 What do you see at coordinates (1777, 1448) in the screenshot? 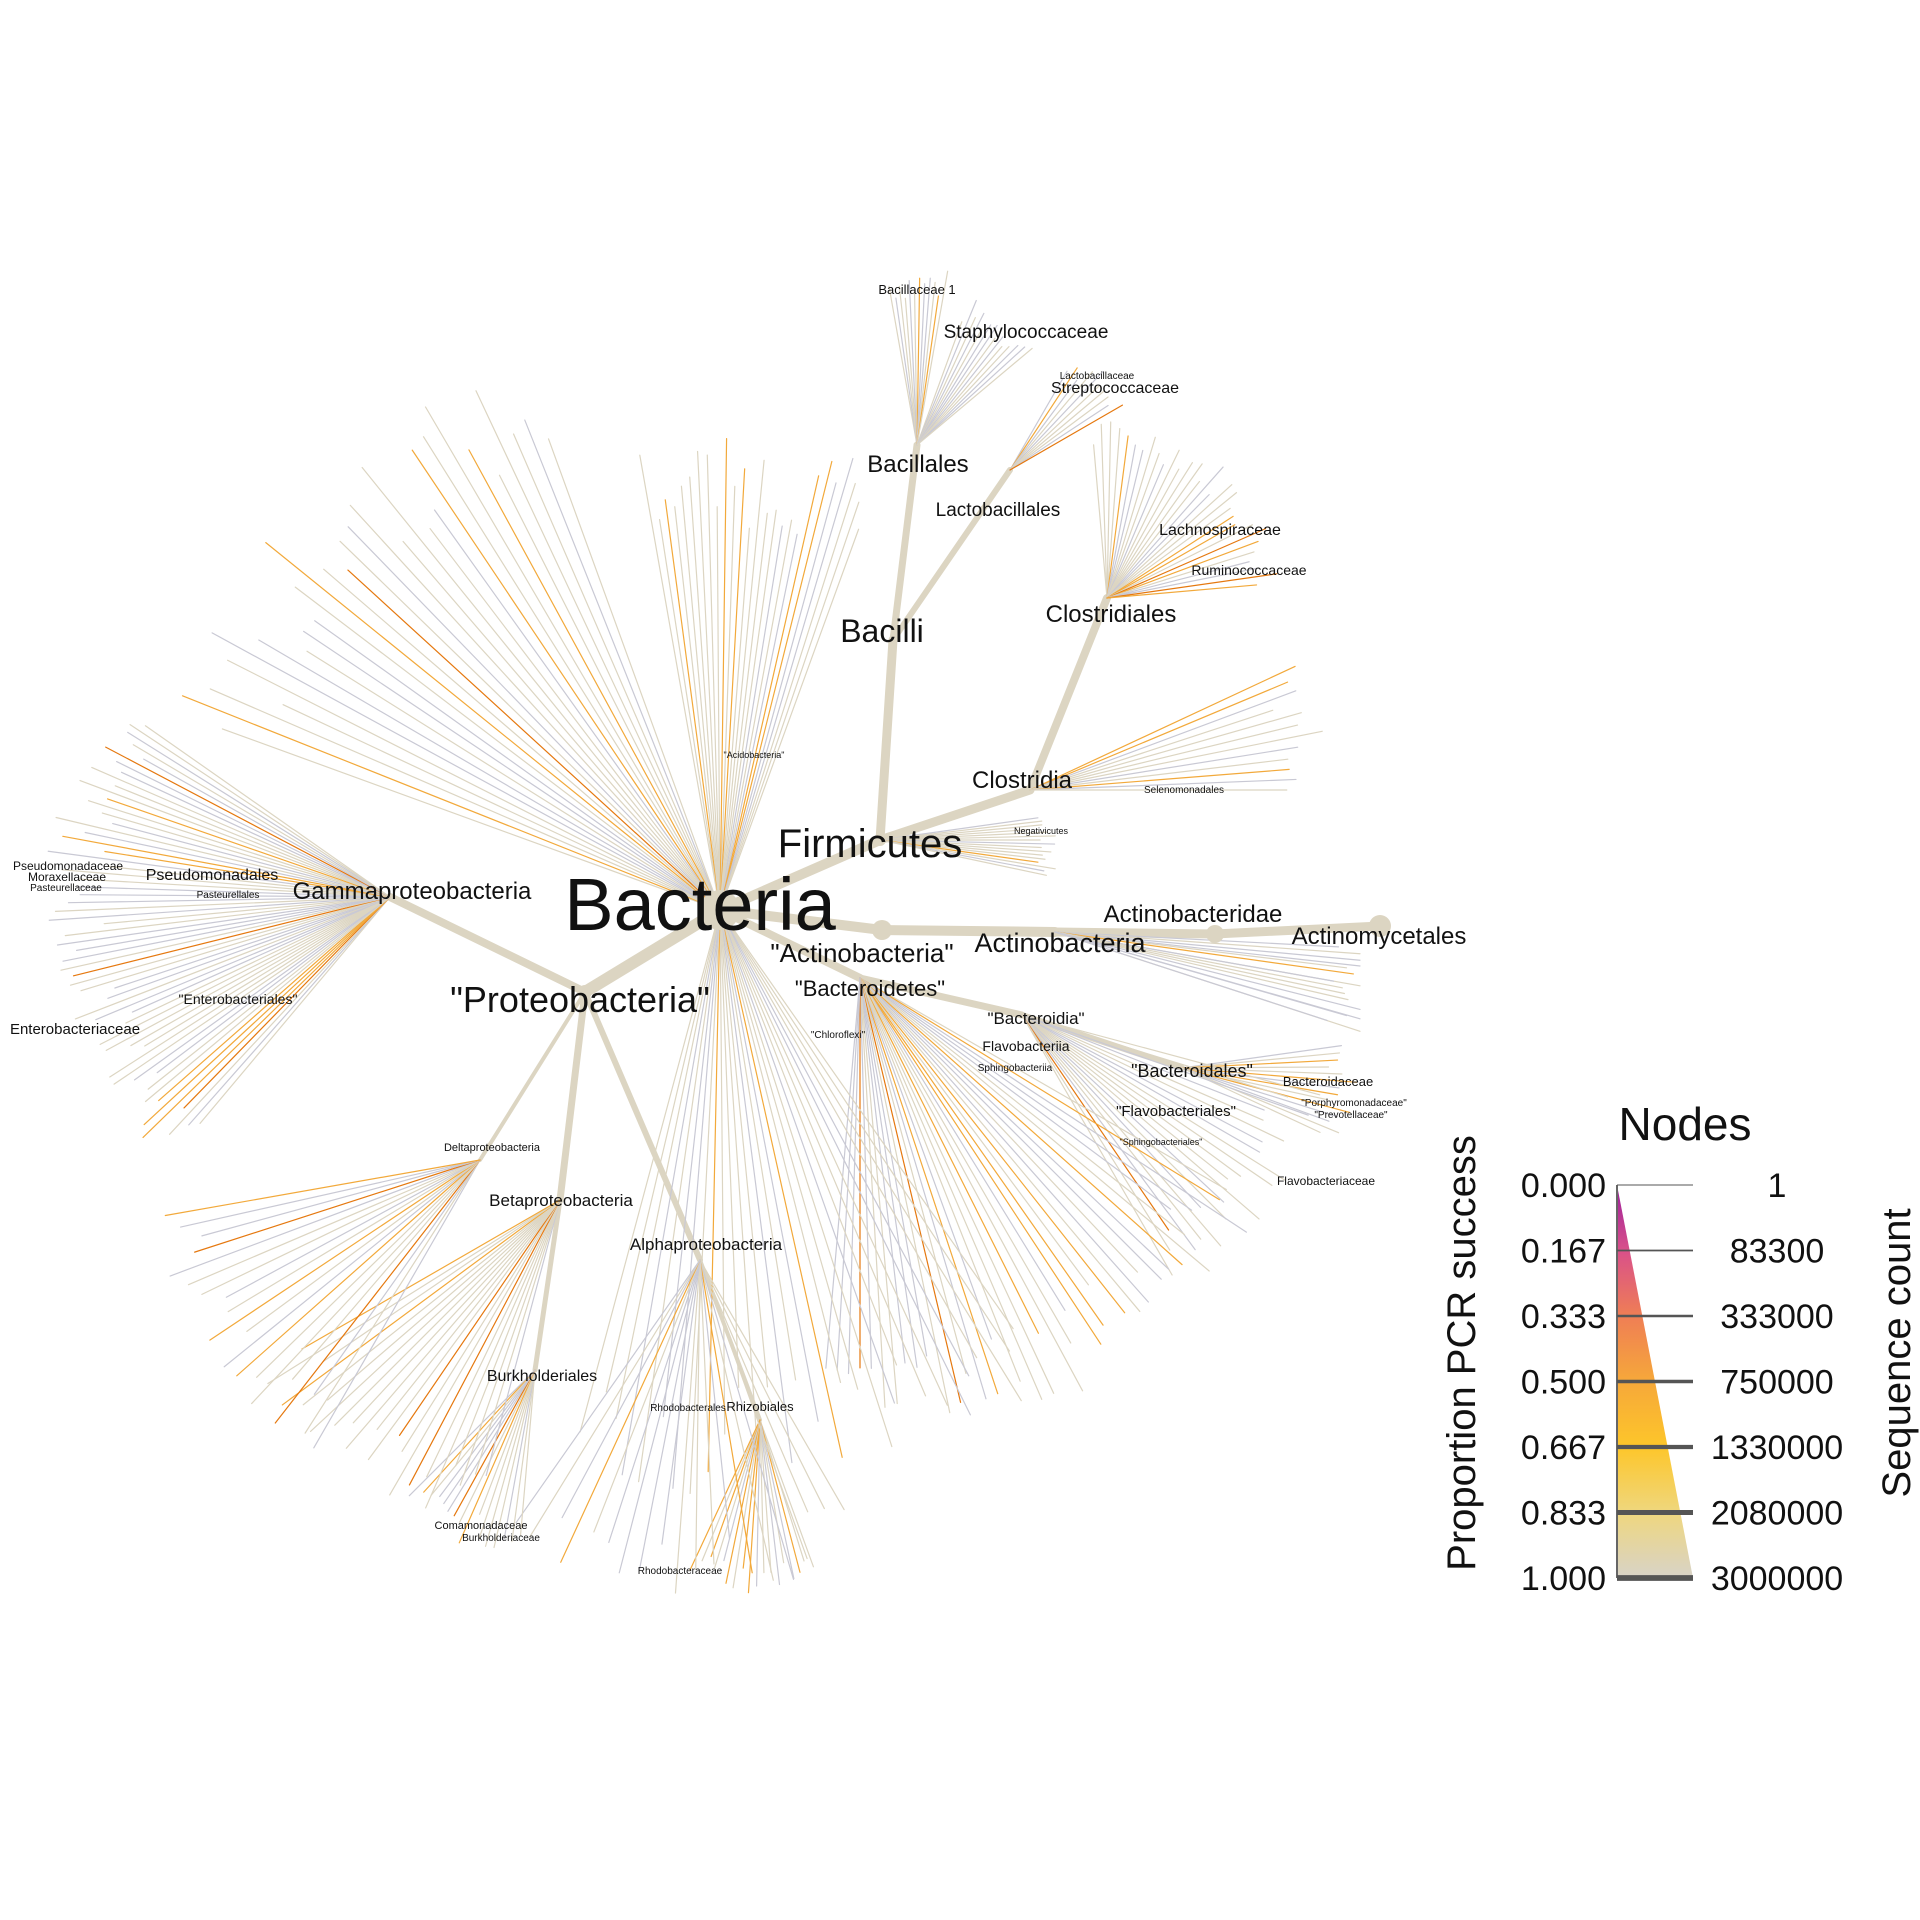
I see `legend-size-tick-label: 1330000` at bounding box center [1777, 1448].